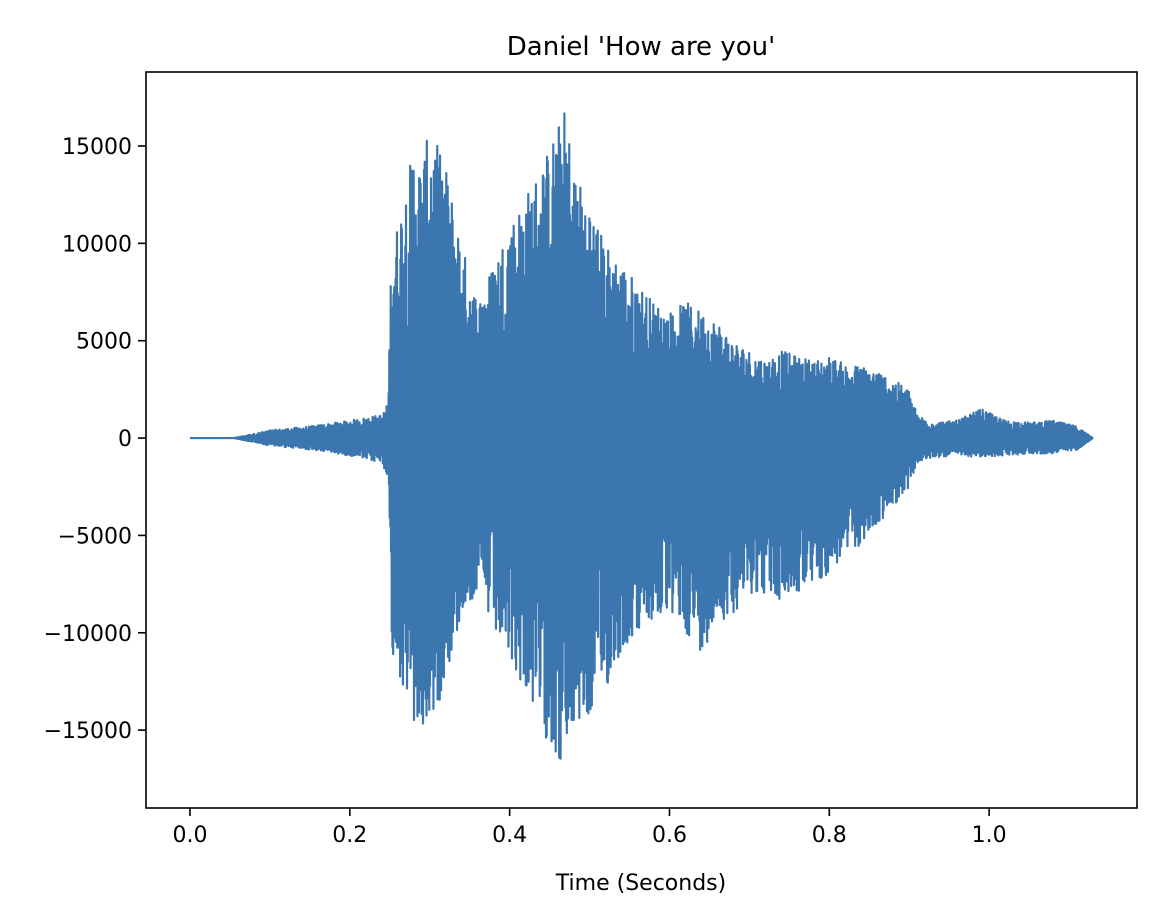  I want to click on y-tick-label: 10000, so click(97, 244).